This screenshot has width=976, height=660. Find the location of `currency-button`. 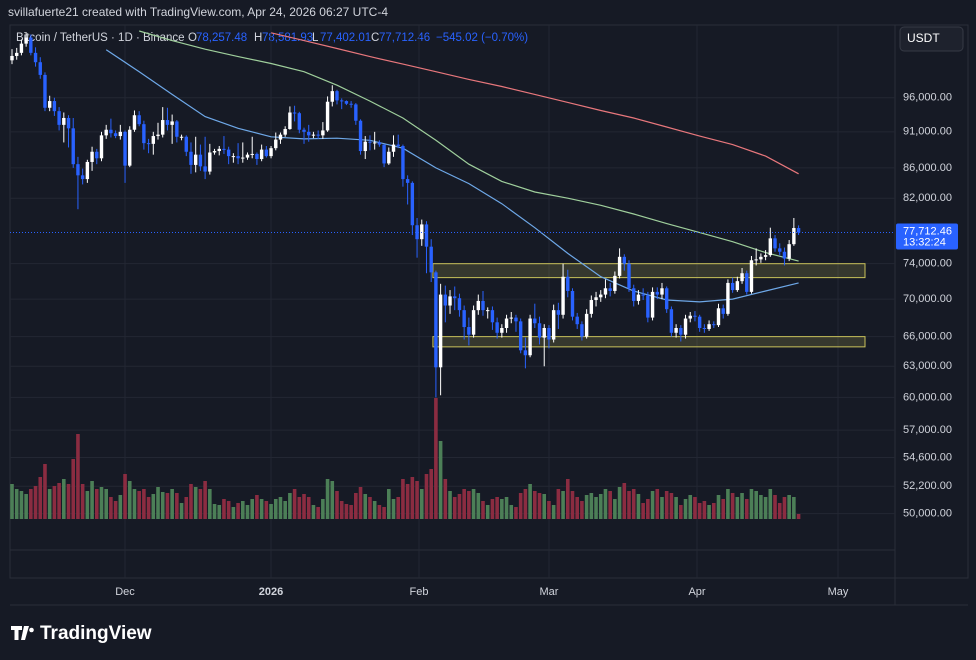

currency-button is located at coordinates (931, 39).